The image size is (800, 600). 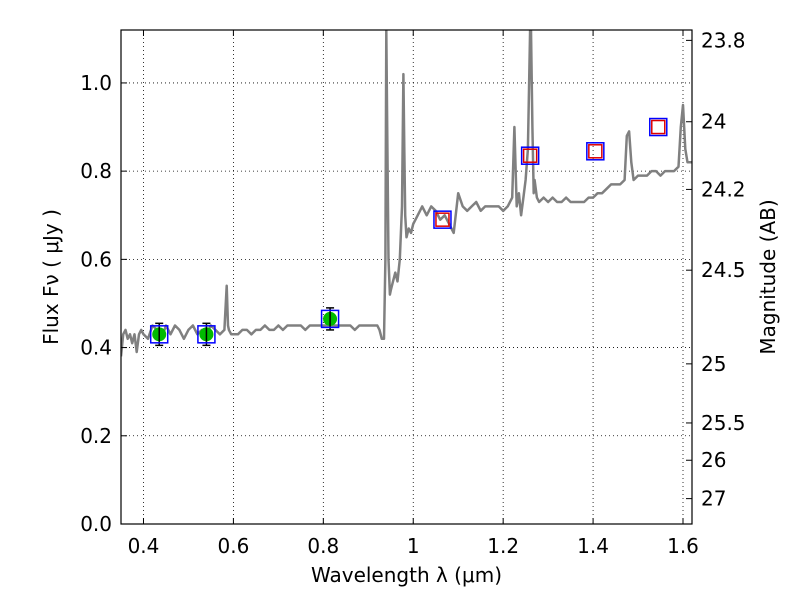 I want to click on right-y-axis-title: Magnitude (AB), so click(x=768, y=276).